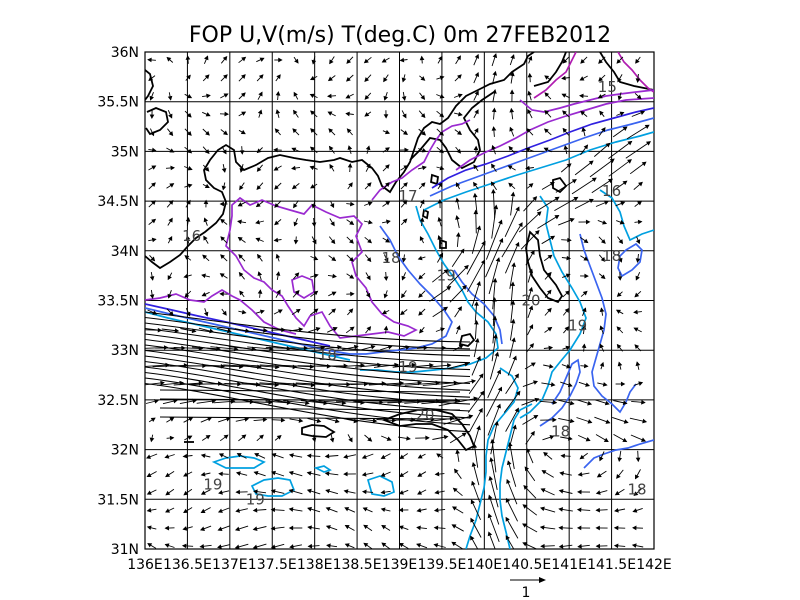  What do you see at coordinates (391, 291) in the screenshot?
I see `isotherm-18-izu` at bounding box center [391, 291].